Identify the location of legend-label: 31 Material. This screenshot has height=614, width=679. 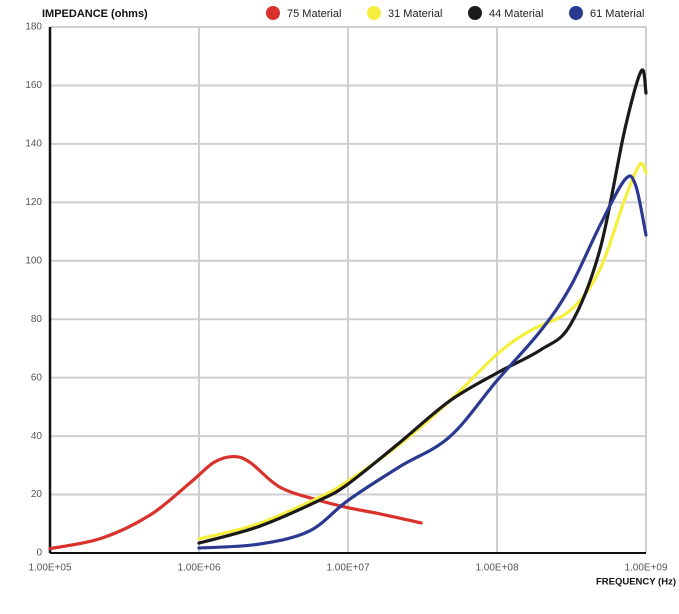
(415, 14).